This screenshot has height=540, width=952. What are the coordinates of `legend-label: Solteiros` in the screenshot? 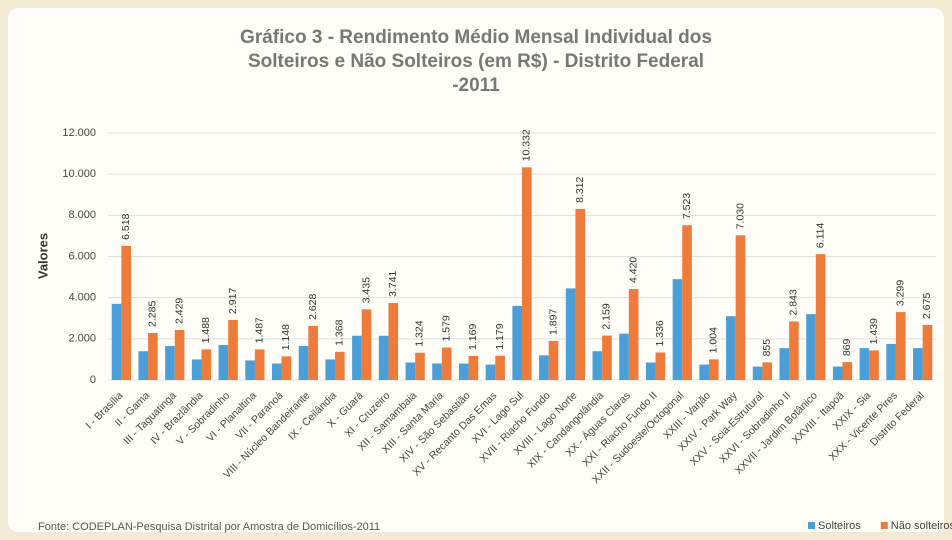 It's located at (839, 526).